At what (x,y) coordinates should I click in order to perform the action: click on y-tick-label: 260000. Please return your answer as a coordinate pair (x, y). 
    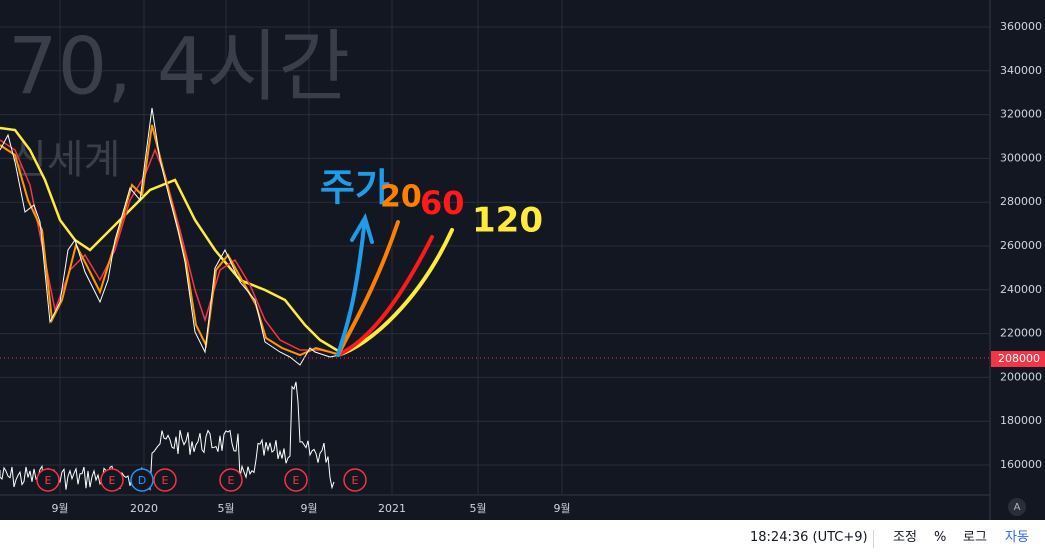
    Looking at the image, I should click on (1021, 245).